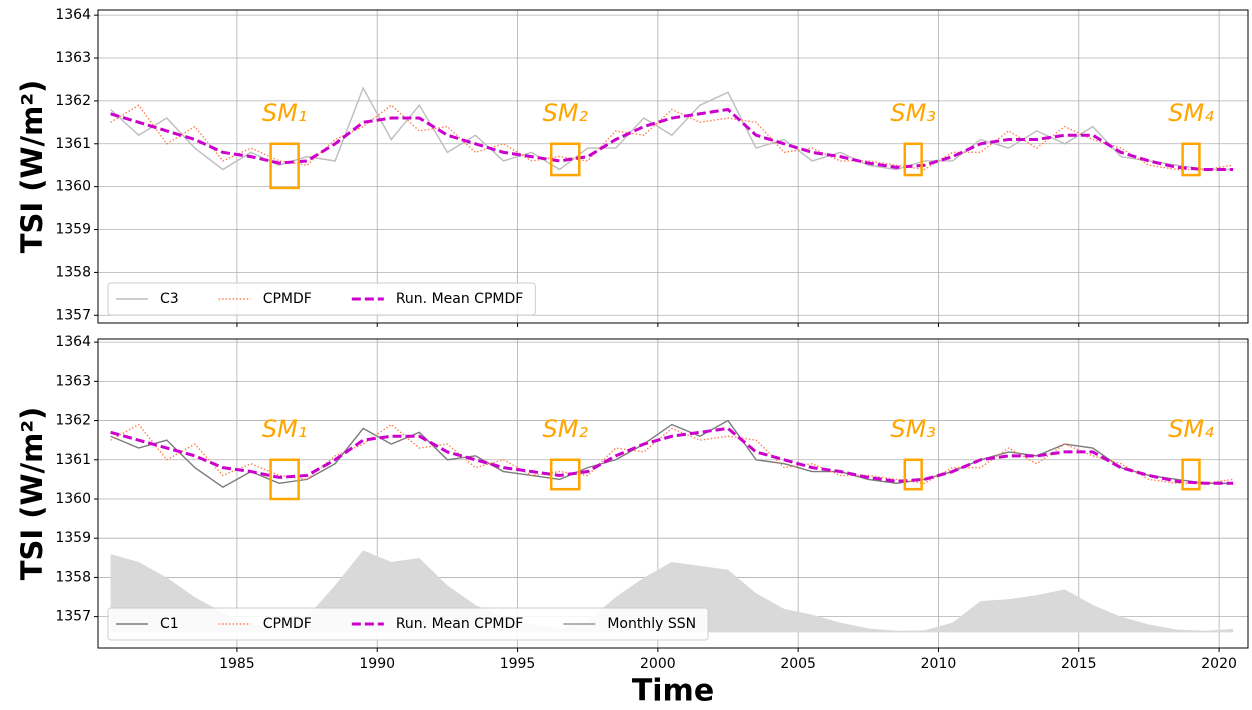 The width and height of the screenshot is (1252, 710). I want to click on x-tick-label: 1985, so click(237, 664).